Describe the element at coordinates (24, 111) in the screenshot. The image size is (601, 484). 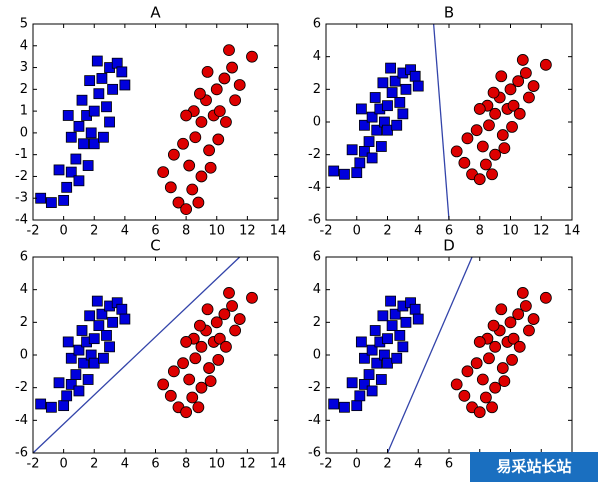
I see `y-tick-label: 1` at that location.